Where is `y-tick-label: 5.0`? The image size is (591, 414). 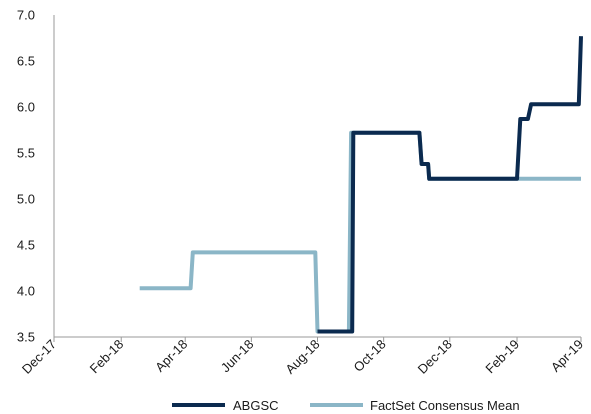 y-tick-label: 5.0 is located at coordinates (26, 199).